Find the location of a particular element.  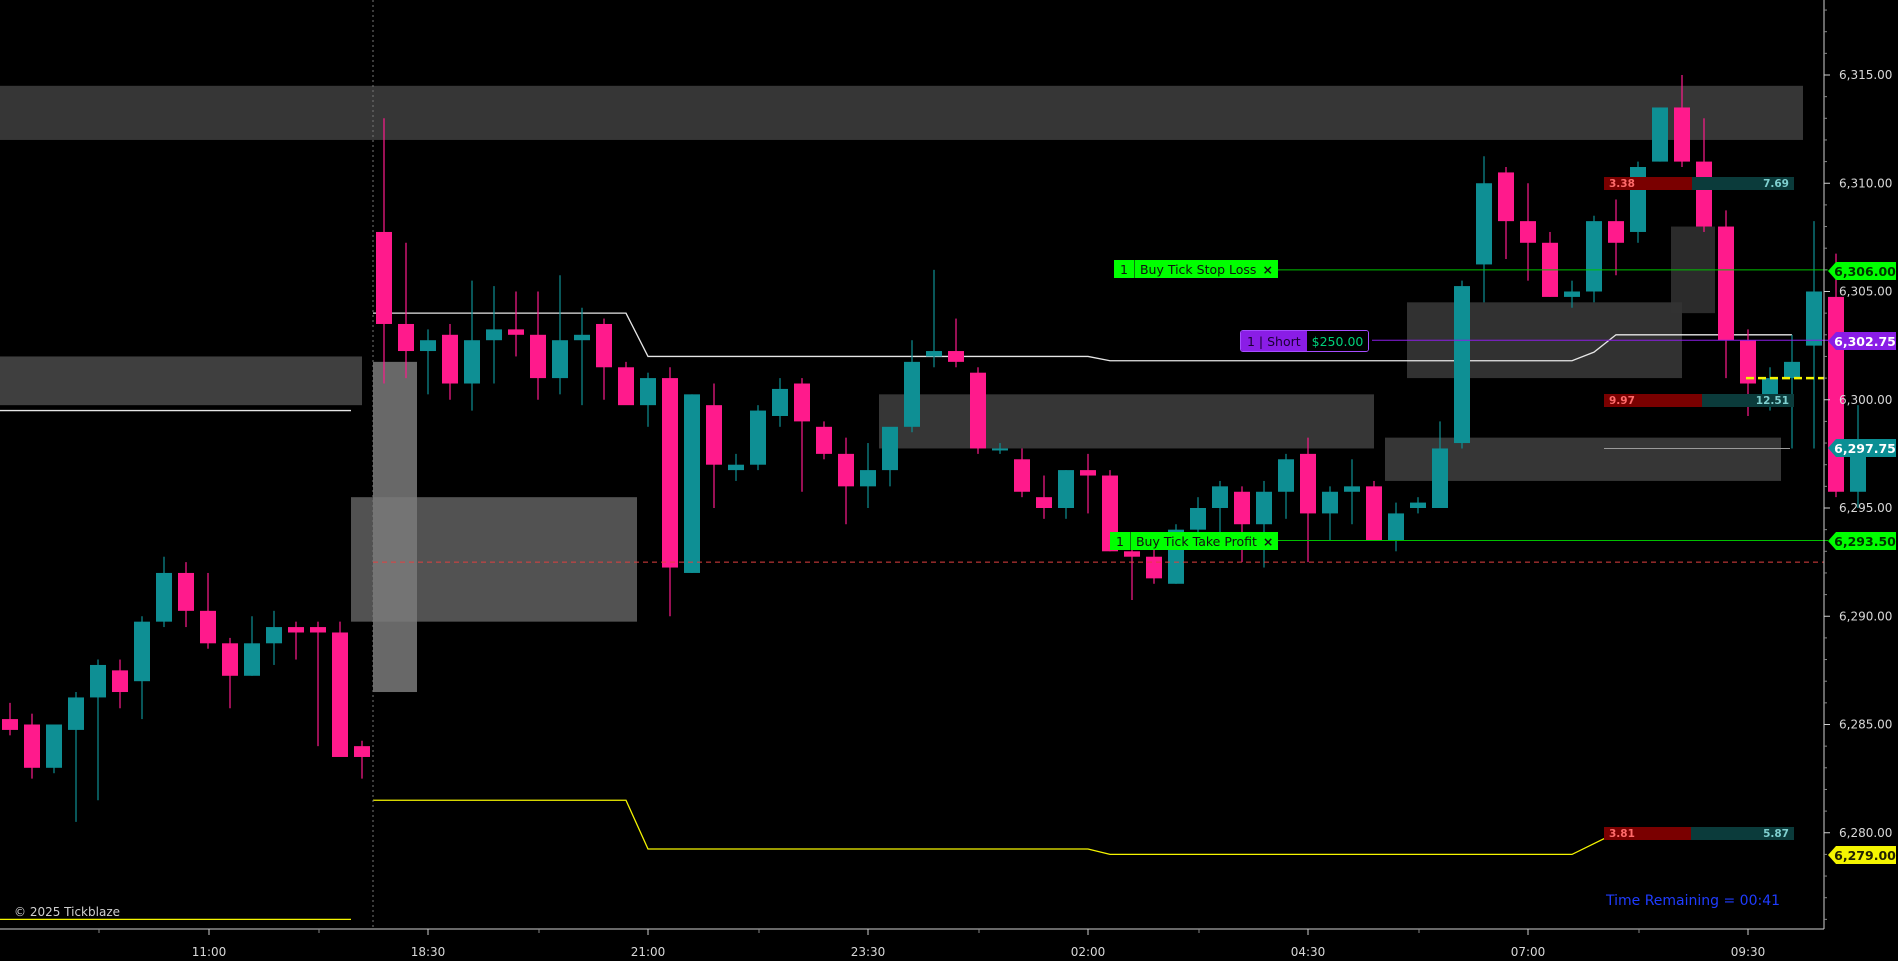

stop-loss-order-tag: 1 Buy Tick Stop Loss × is located at coordinates (1196, 269).